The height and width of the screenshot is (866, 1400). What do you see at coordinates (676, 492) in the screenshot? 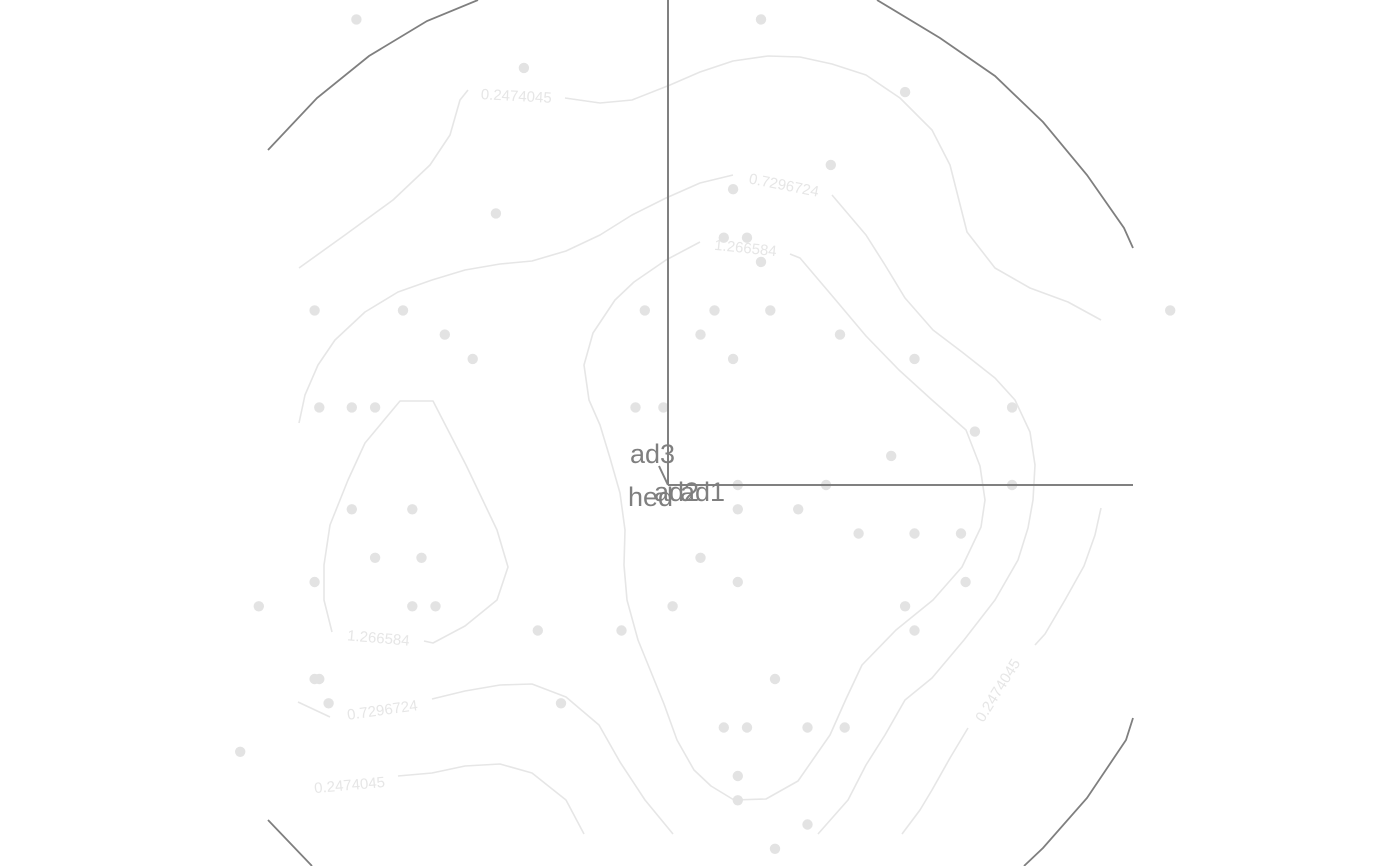
I see `vector-label-ad2: ad2` at bounding box center [676, 492].